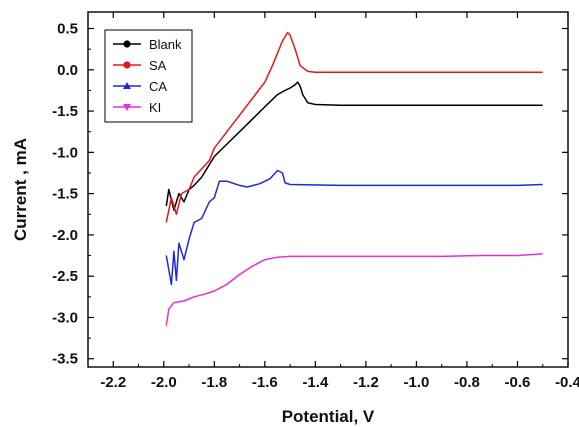 The image size is (579, 427). What do you see at coordinates (158, 65) in the screenshot?
I see `legend-label-sa: SA` at bounding box center [158, 65].